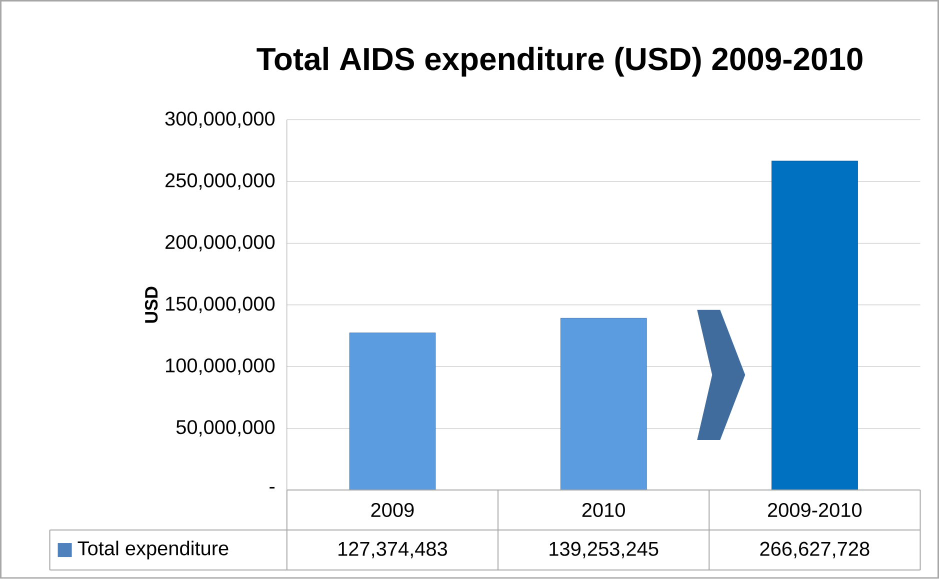 This screenshot has height=579, width=939. I want to click on y-tick-label: 300,000,000, so click(220, 120).